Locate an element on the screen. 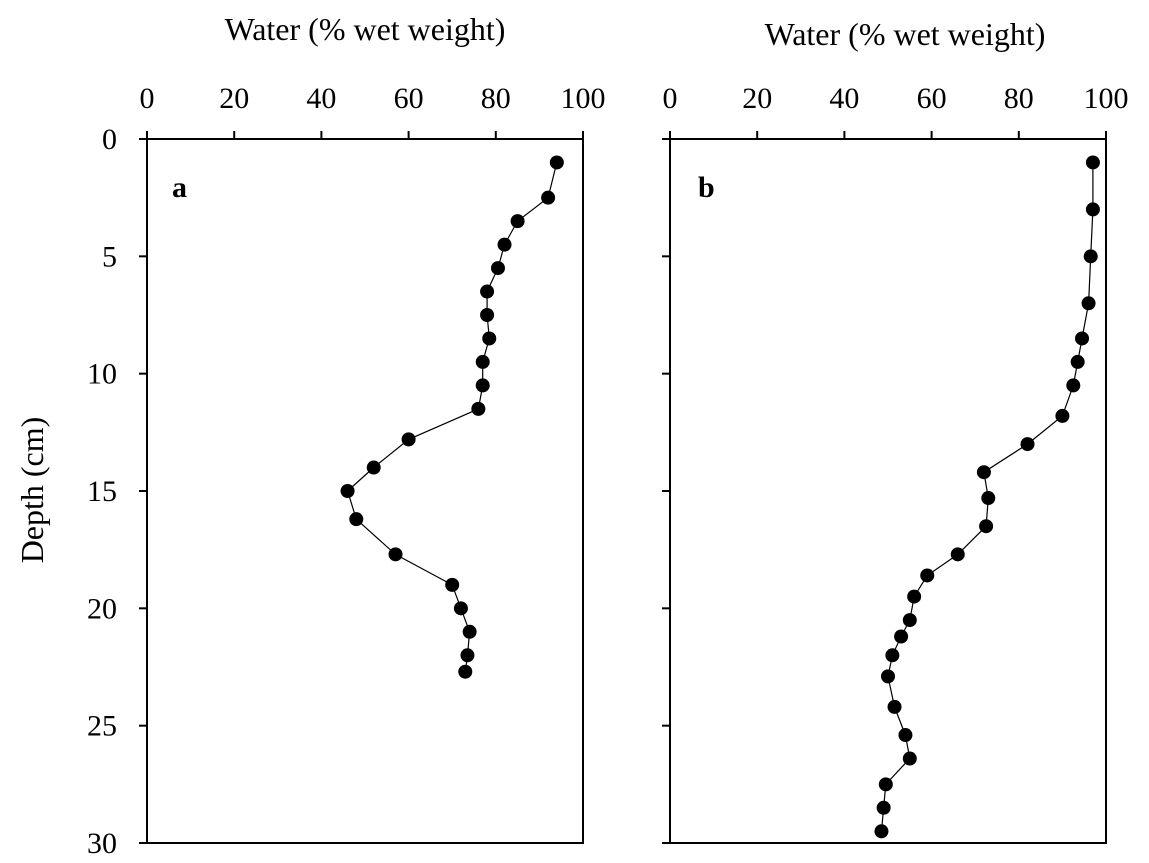  y-tick-label: 0 is located at coordinates (109, 139).